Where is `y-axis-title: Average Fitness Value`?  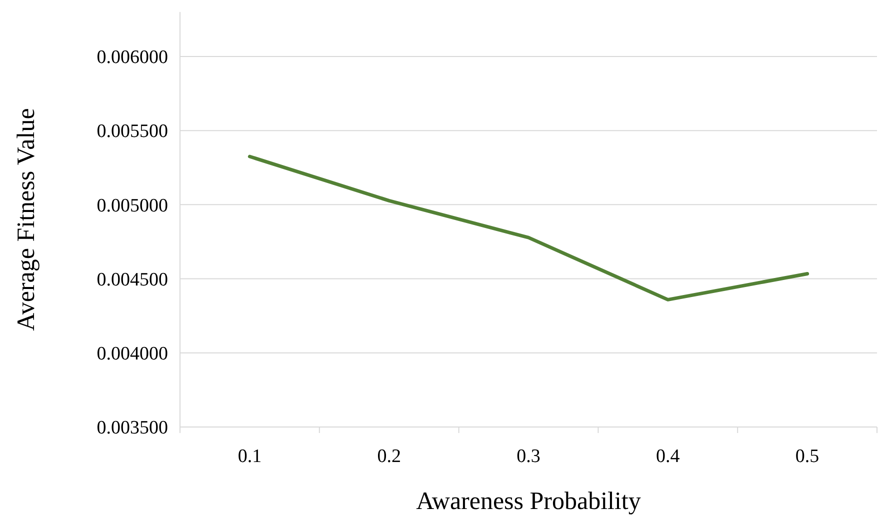
y-axis-title: Average Fitness Value is located at coordinates (26, 219).